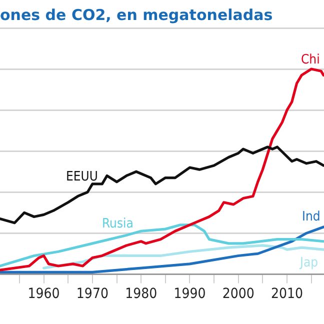 The height and width of the screenshot is (324, 324). I want to click on series-label: Jap, so click(308, 262).